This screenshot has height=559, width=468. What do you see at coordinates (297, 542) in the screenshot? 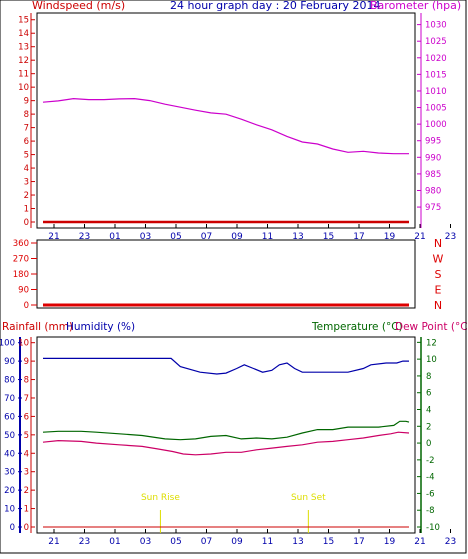
I see `x-tick-label: 13` at bounding box center [297, 542].